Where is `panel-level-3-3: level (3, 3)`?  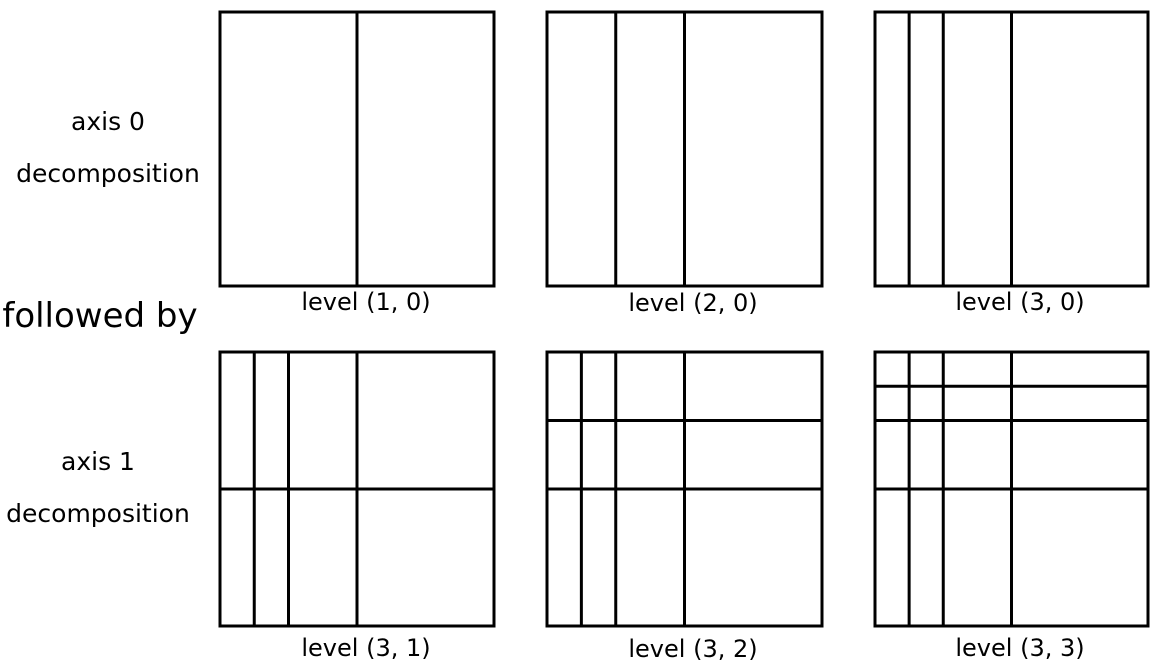
panel-level-3-3: level (3, 3) is located at coordinates (1011, 505).